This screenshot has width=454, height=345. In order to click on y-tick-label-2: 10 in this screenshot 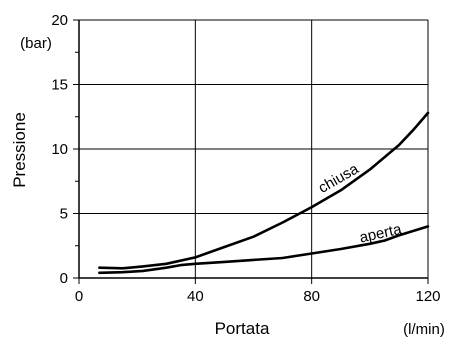, I will do `click(59, 149)`.